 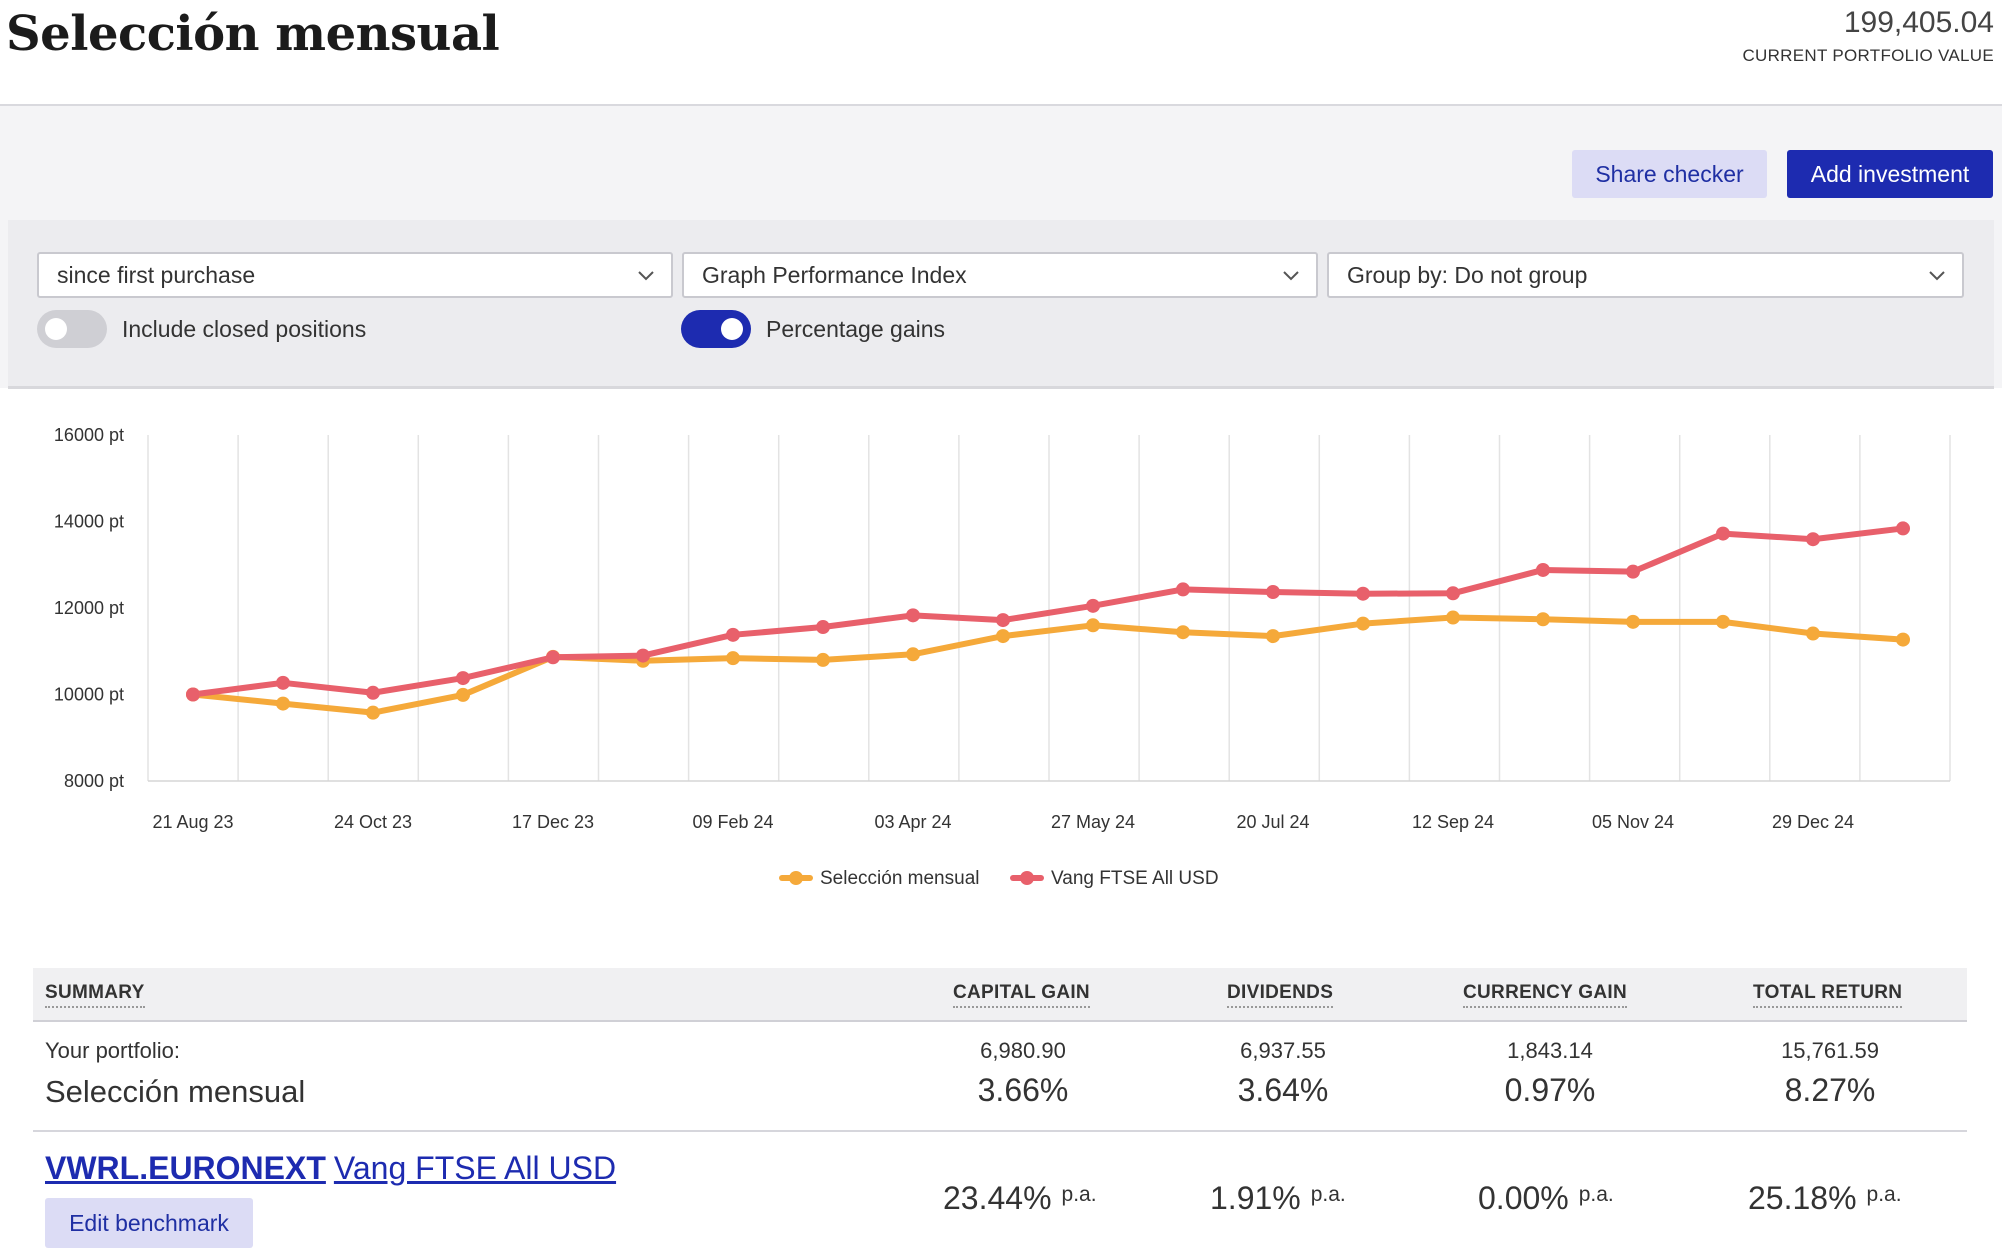 What do you see at coordinates (1021, 995) in the screenshot?
I see `header-capital-gain: CAPITAL GAIN` at bounding box center [1021, 995].